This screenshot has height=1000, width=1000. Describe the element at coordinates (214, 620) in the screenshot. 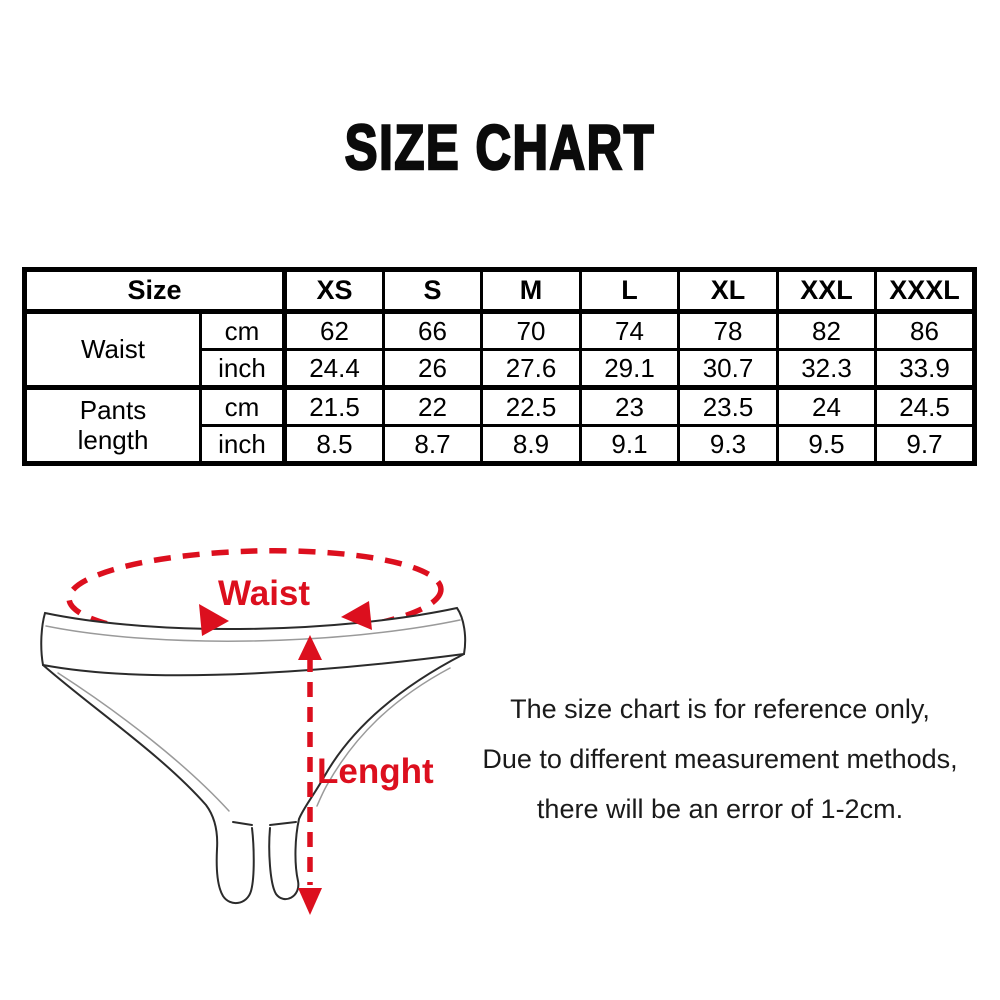

I see `waist-arrow-right-icon` at that location.